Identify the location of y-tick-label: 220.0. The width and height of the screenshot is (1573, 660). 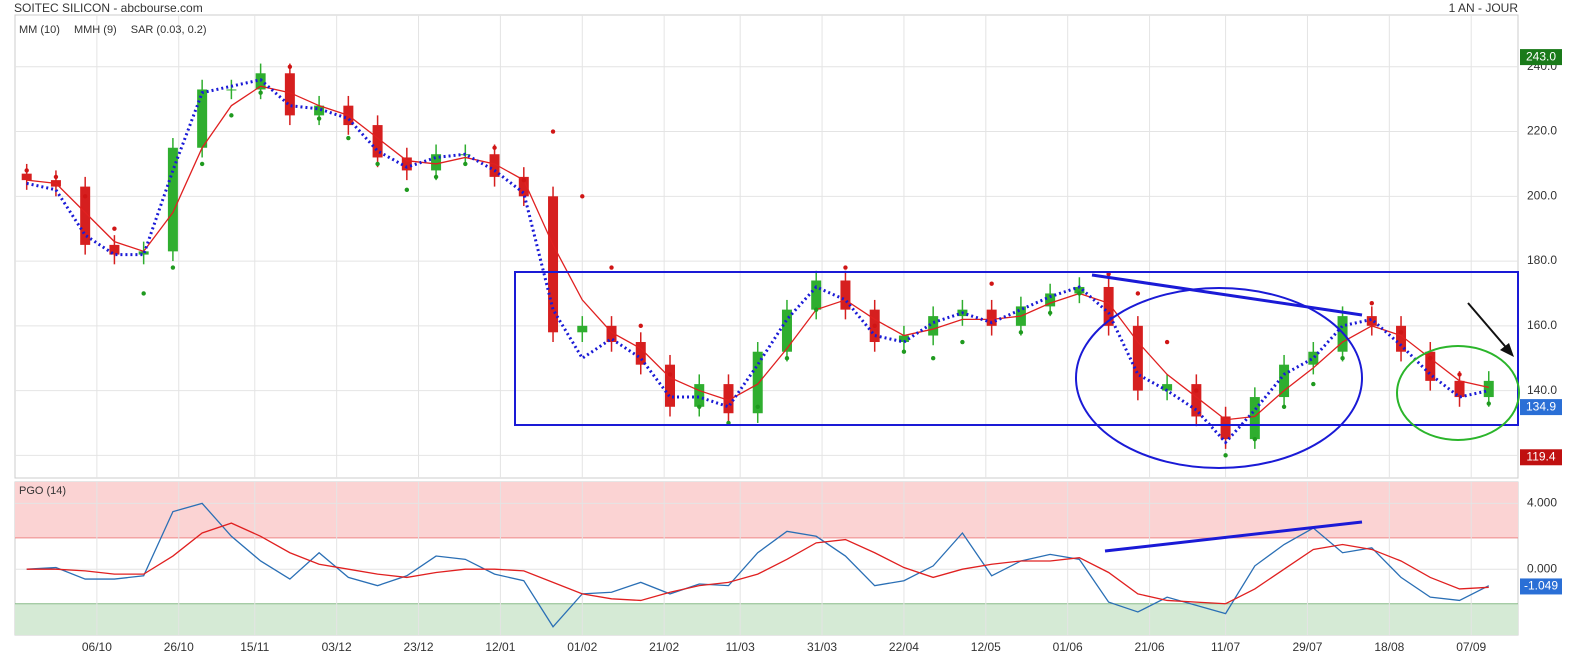
(1542, 131).